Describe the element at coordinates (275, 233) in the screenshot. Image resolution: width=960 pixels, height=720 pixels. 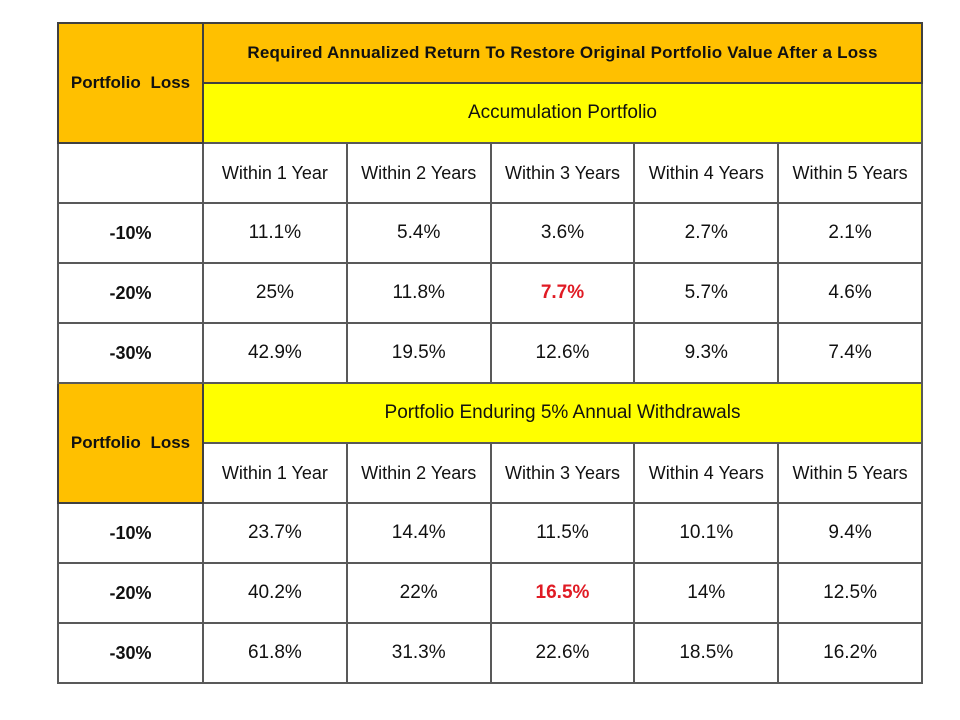
I see `data-cell: 11.1%` at that location.